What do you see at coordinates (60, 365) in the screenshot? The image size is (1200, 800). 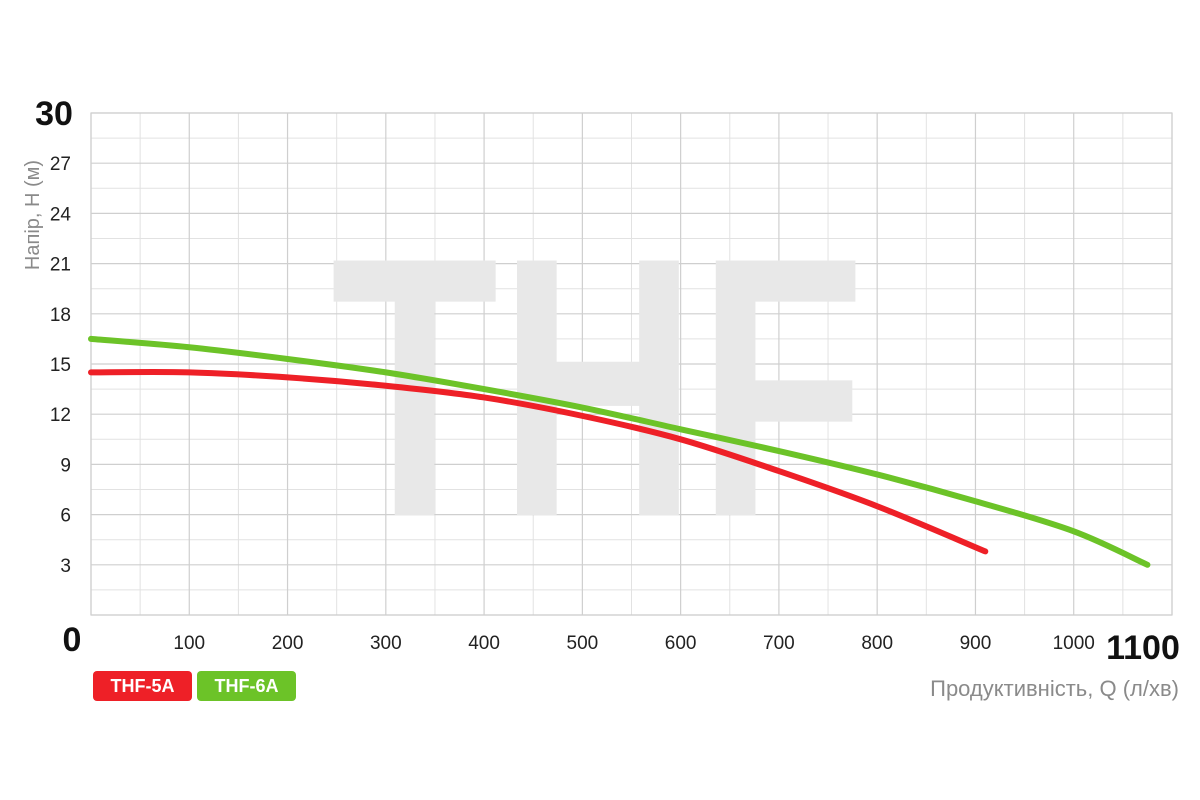 I see `y-tick-label: 15` at bounding box center [60, 365].